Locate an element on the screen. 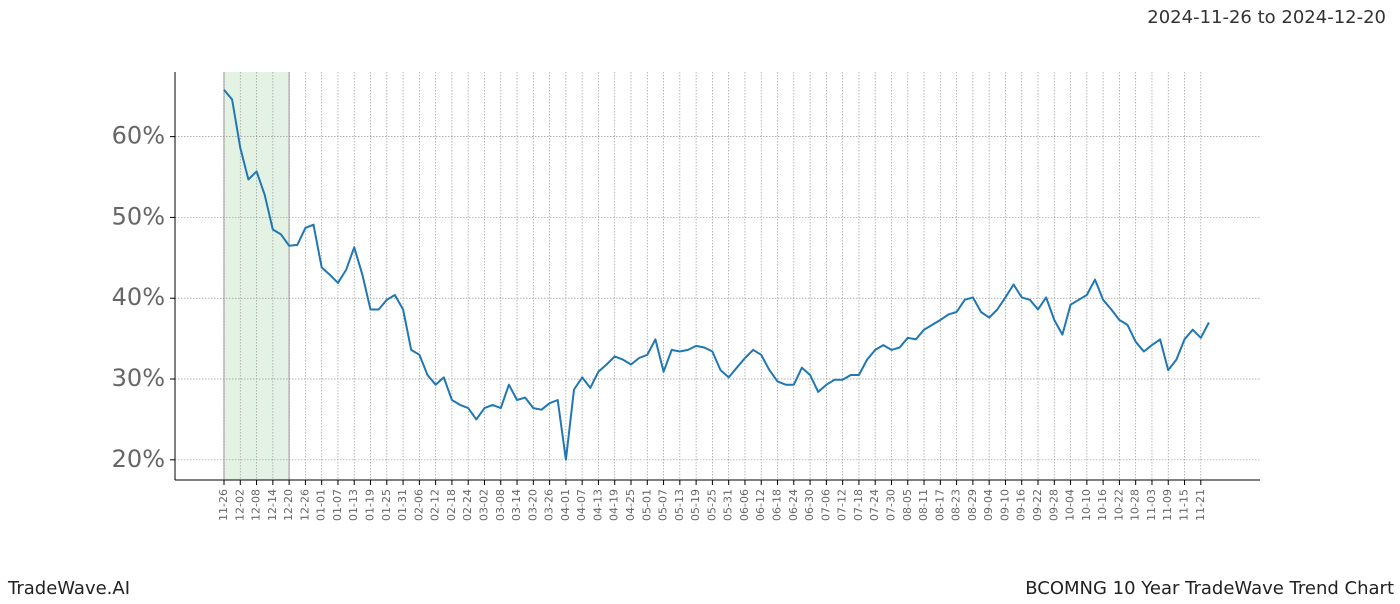 The image size is (1400, 604). x-tick-label: 04-25 is located at coordinates (630, 505).